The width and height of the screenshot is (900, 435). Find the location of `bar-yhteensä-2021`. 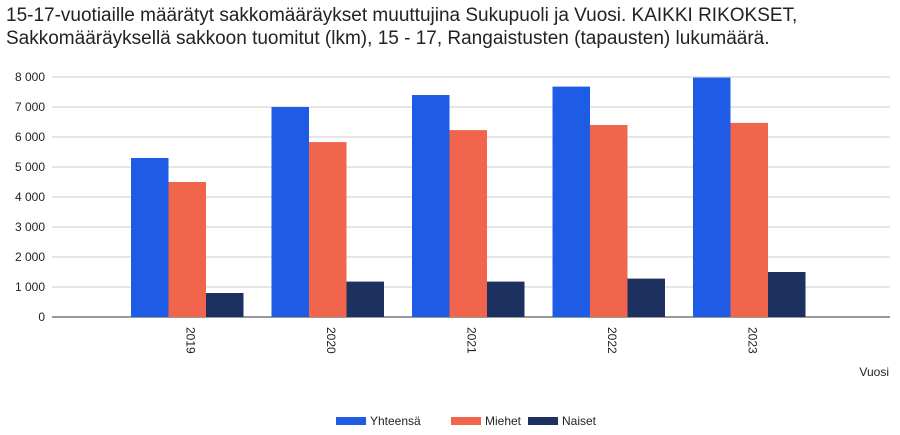

bar-yhteensä-2021 is located at coordinates (431, 206).